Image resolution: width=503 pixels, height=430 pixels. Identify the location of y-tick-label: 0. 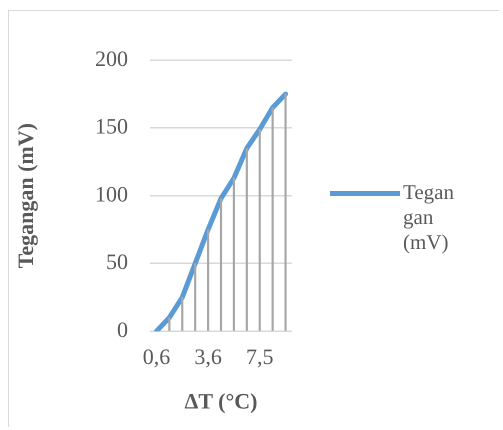
(122, 329).